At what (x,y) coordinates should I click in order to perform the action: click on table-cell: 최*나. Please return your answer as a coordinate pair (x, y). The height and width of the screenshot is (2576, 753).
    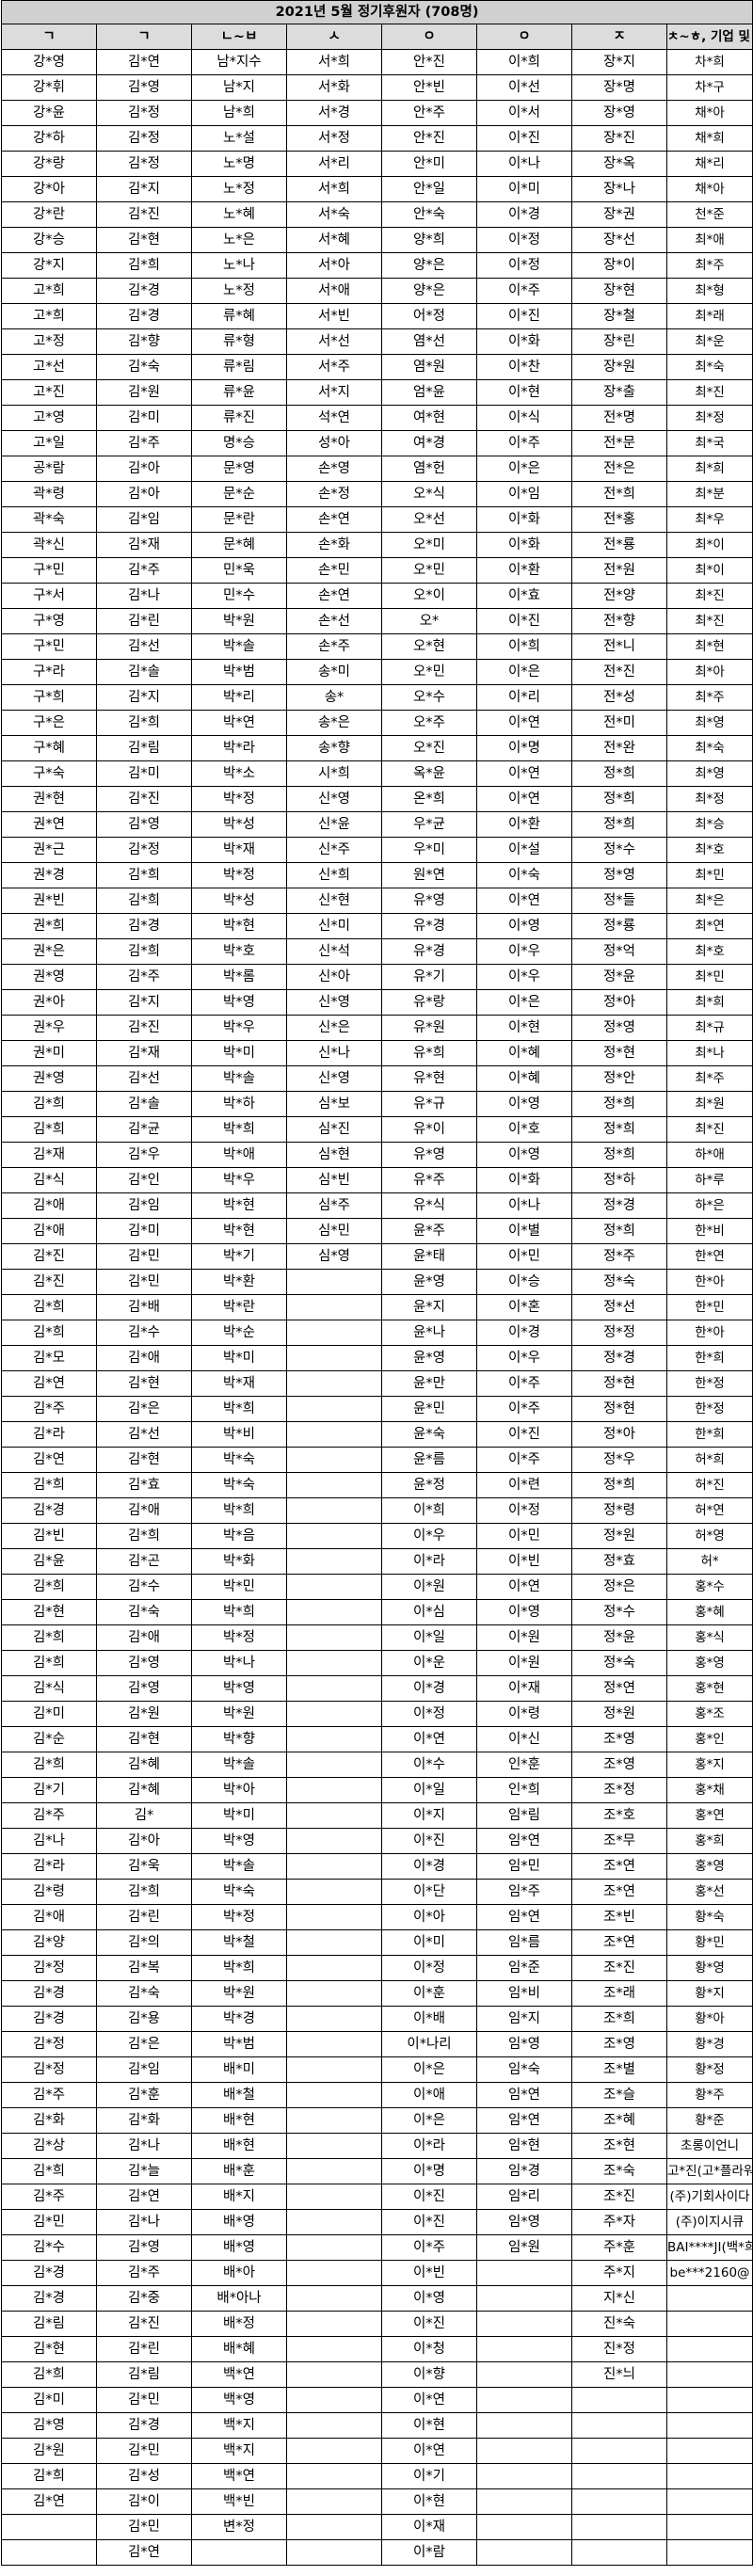
    Looking at the image, I should click on (709, 1053).